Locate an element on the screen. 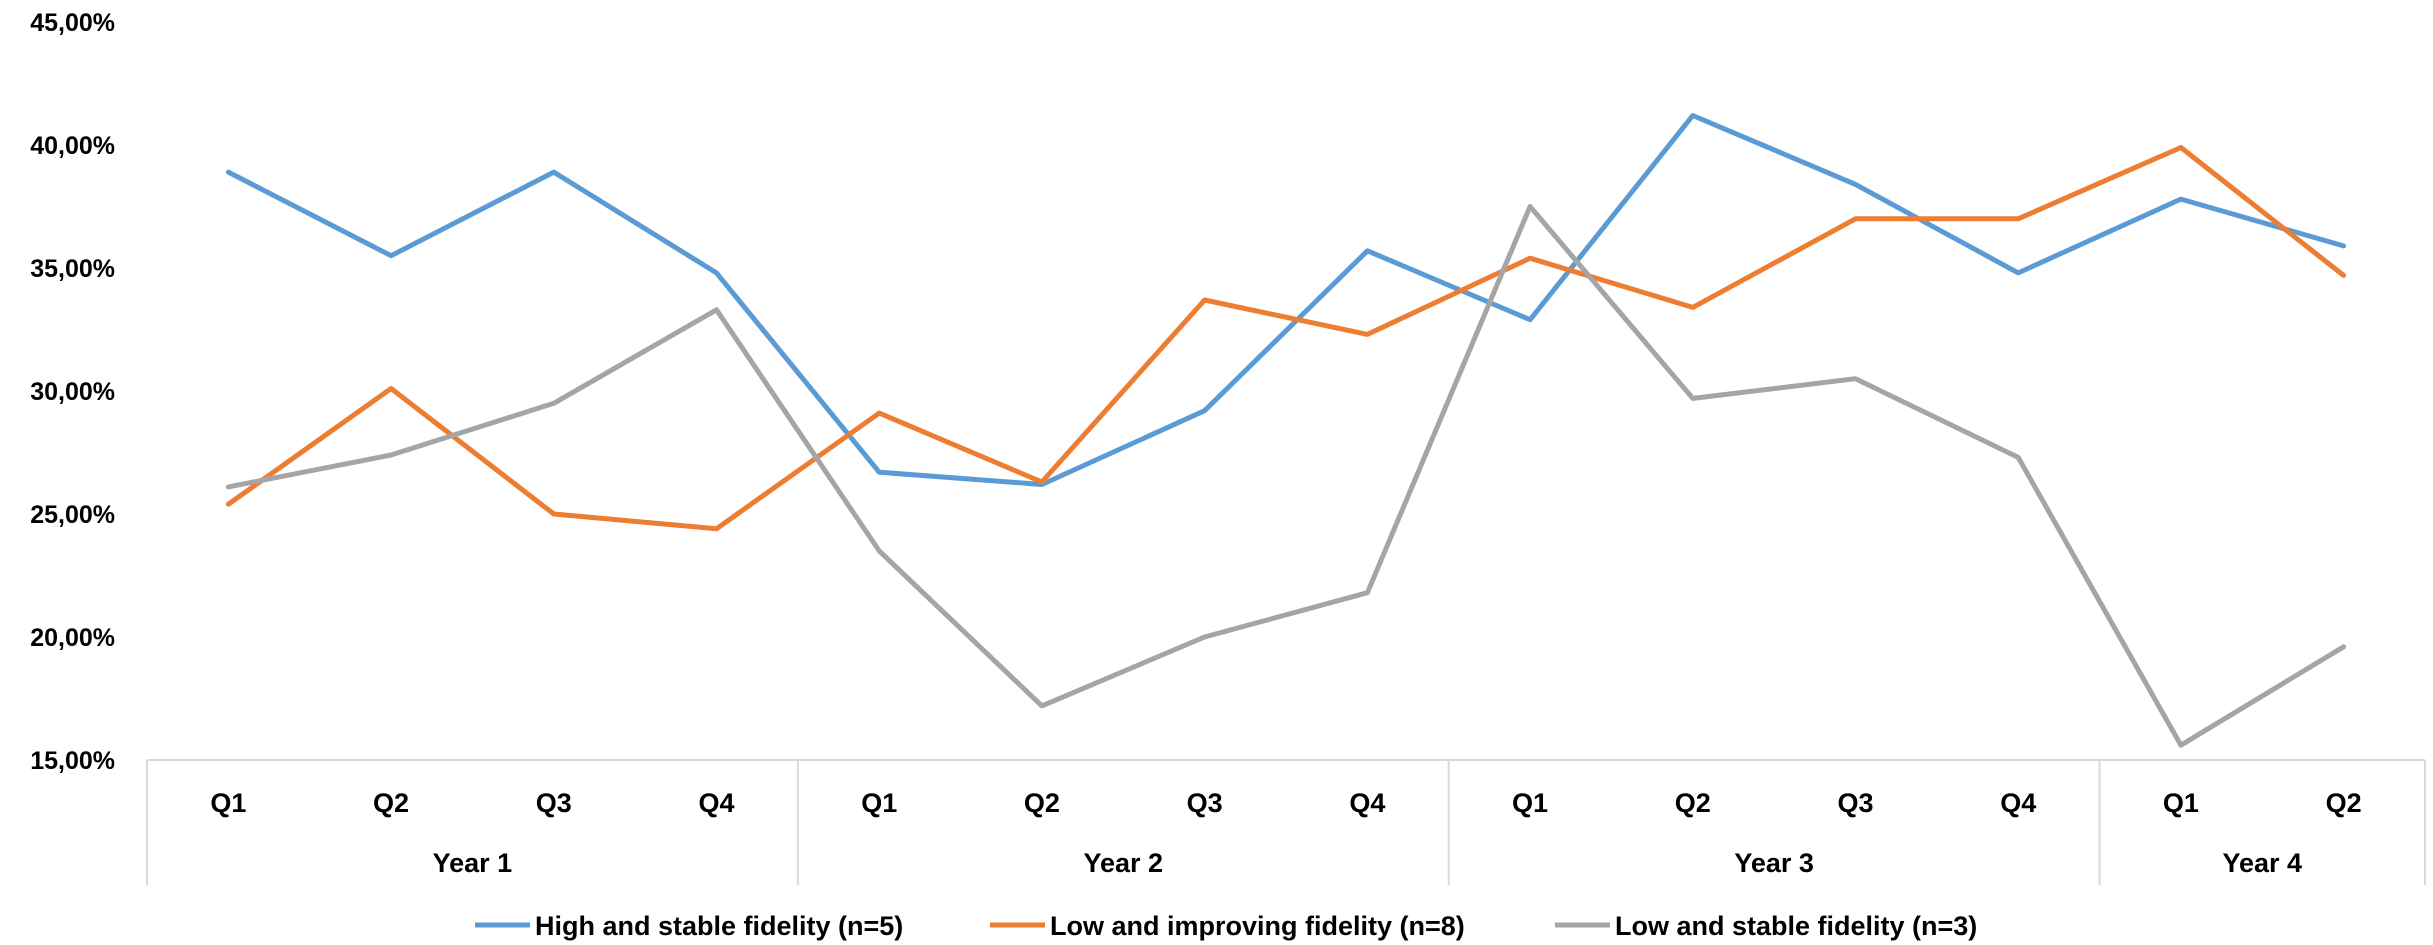 The height and width of the screenshot is (945, 2433). x-group-label: Year 3 is located at coordinates (1774, 863).